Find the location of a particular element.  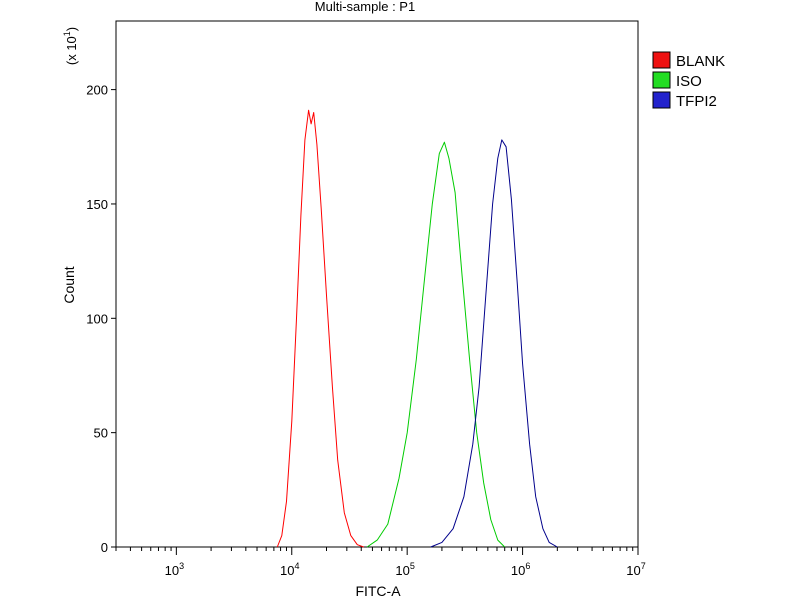

svg-text: (x 101) is located at coordinates (70, 46).